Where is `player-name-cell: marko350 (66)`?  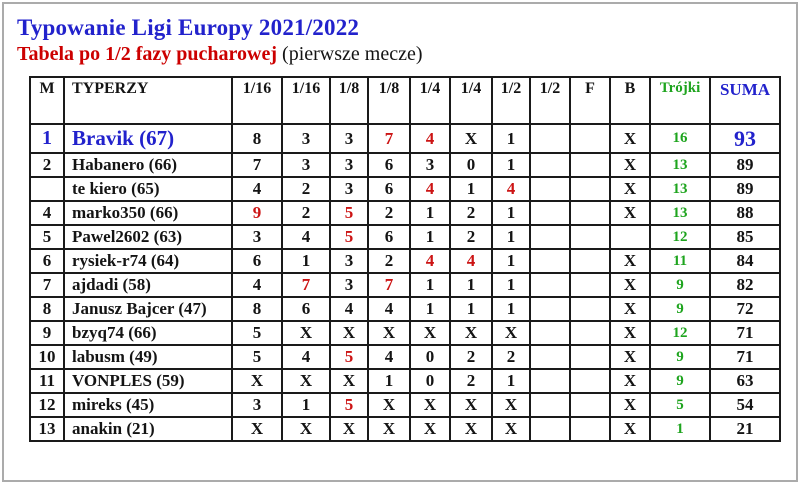
player-name-cell: marko350 (66) is located at coordinates (148, 213).